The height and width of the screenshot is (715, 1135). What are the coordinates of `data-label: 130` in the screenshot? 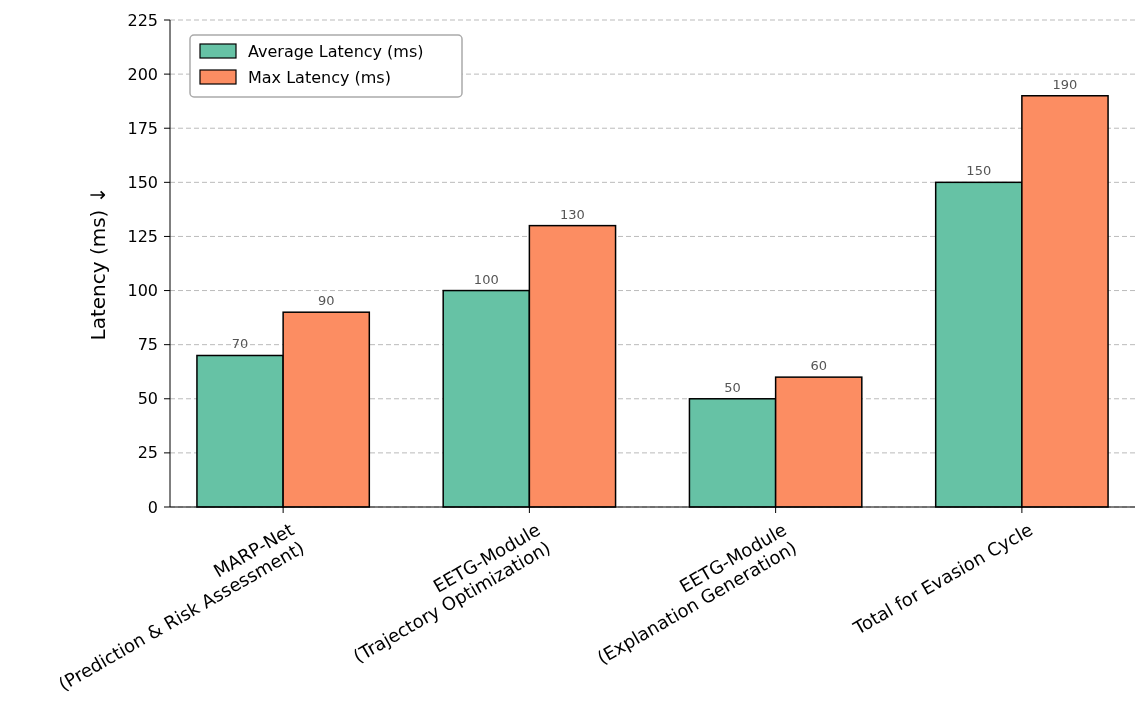 It's located at (572, 214).